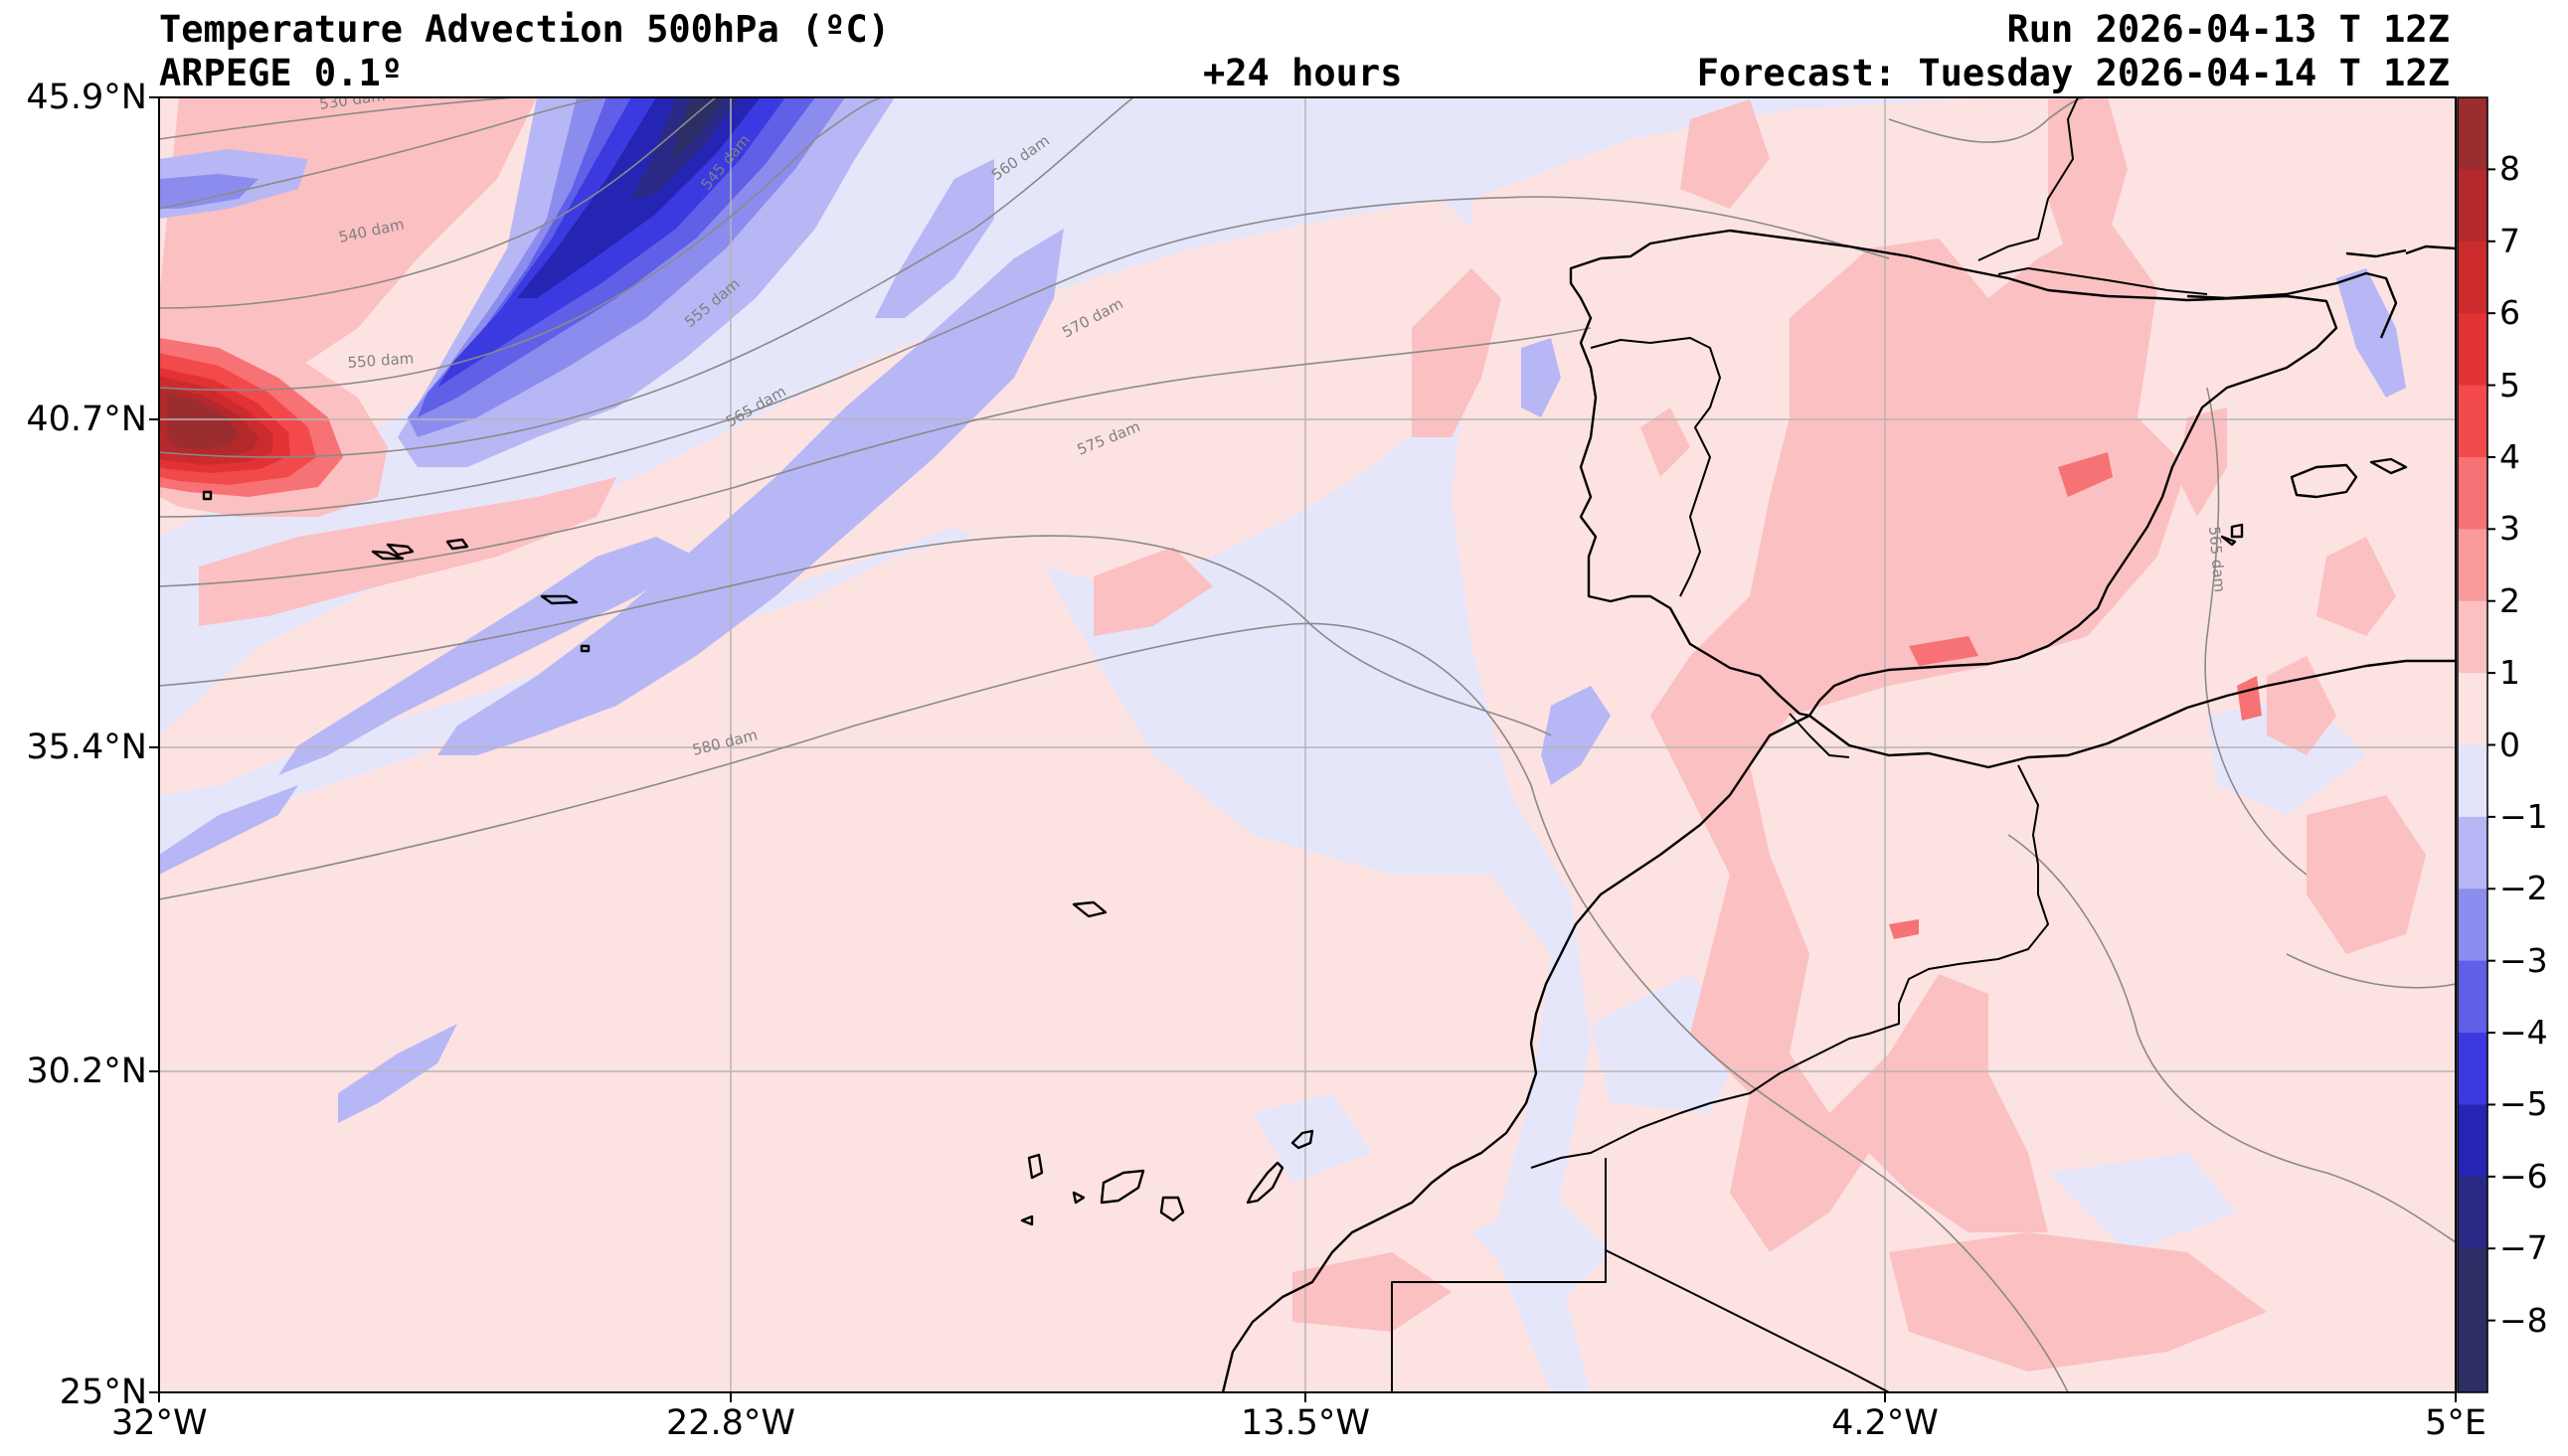 The image size is (2568, 1456). What do you see at coordinates (1303, 73) in the screenshot?
I see `lead-time-label: +24 hours` at bounding box center [1303, 73].